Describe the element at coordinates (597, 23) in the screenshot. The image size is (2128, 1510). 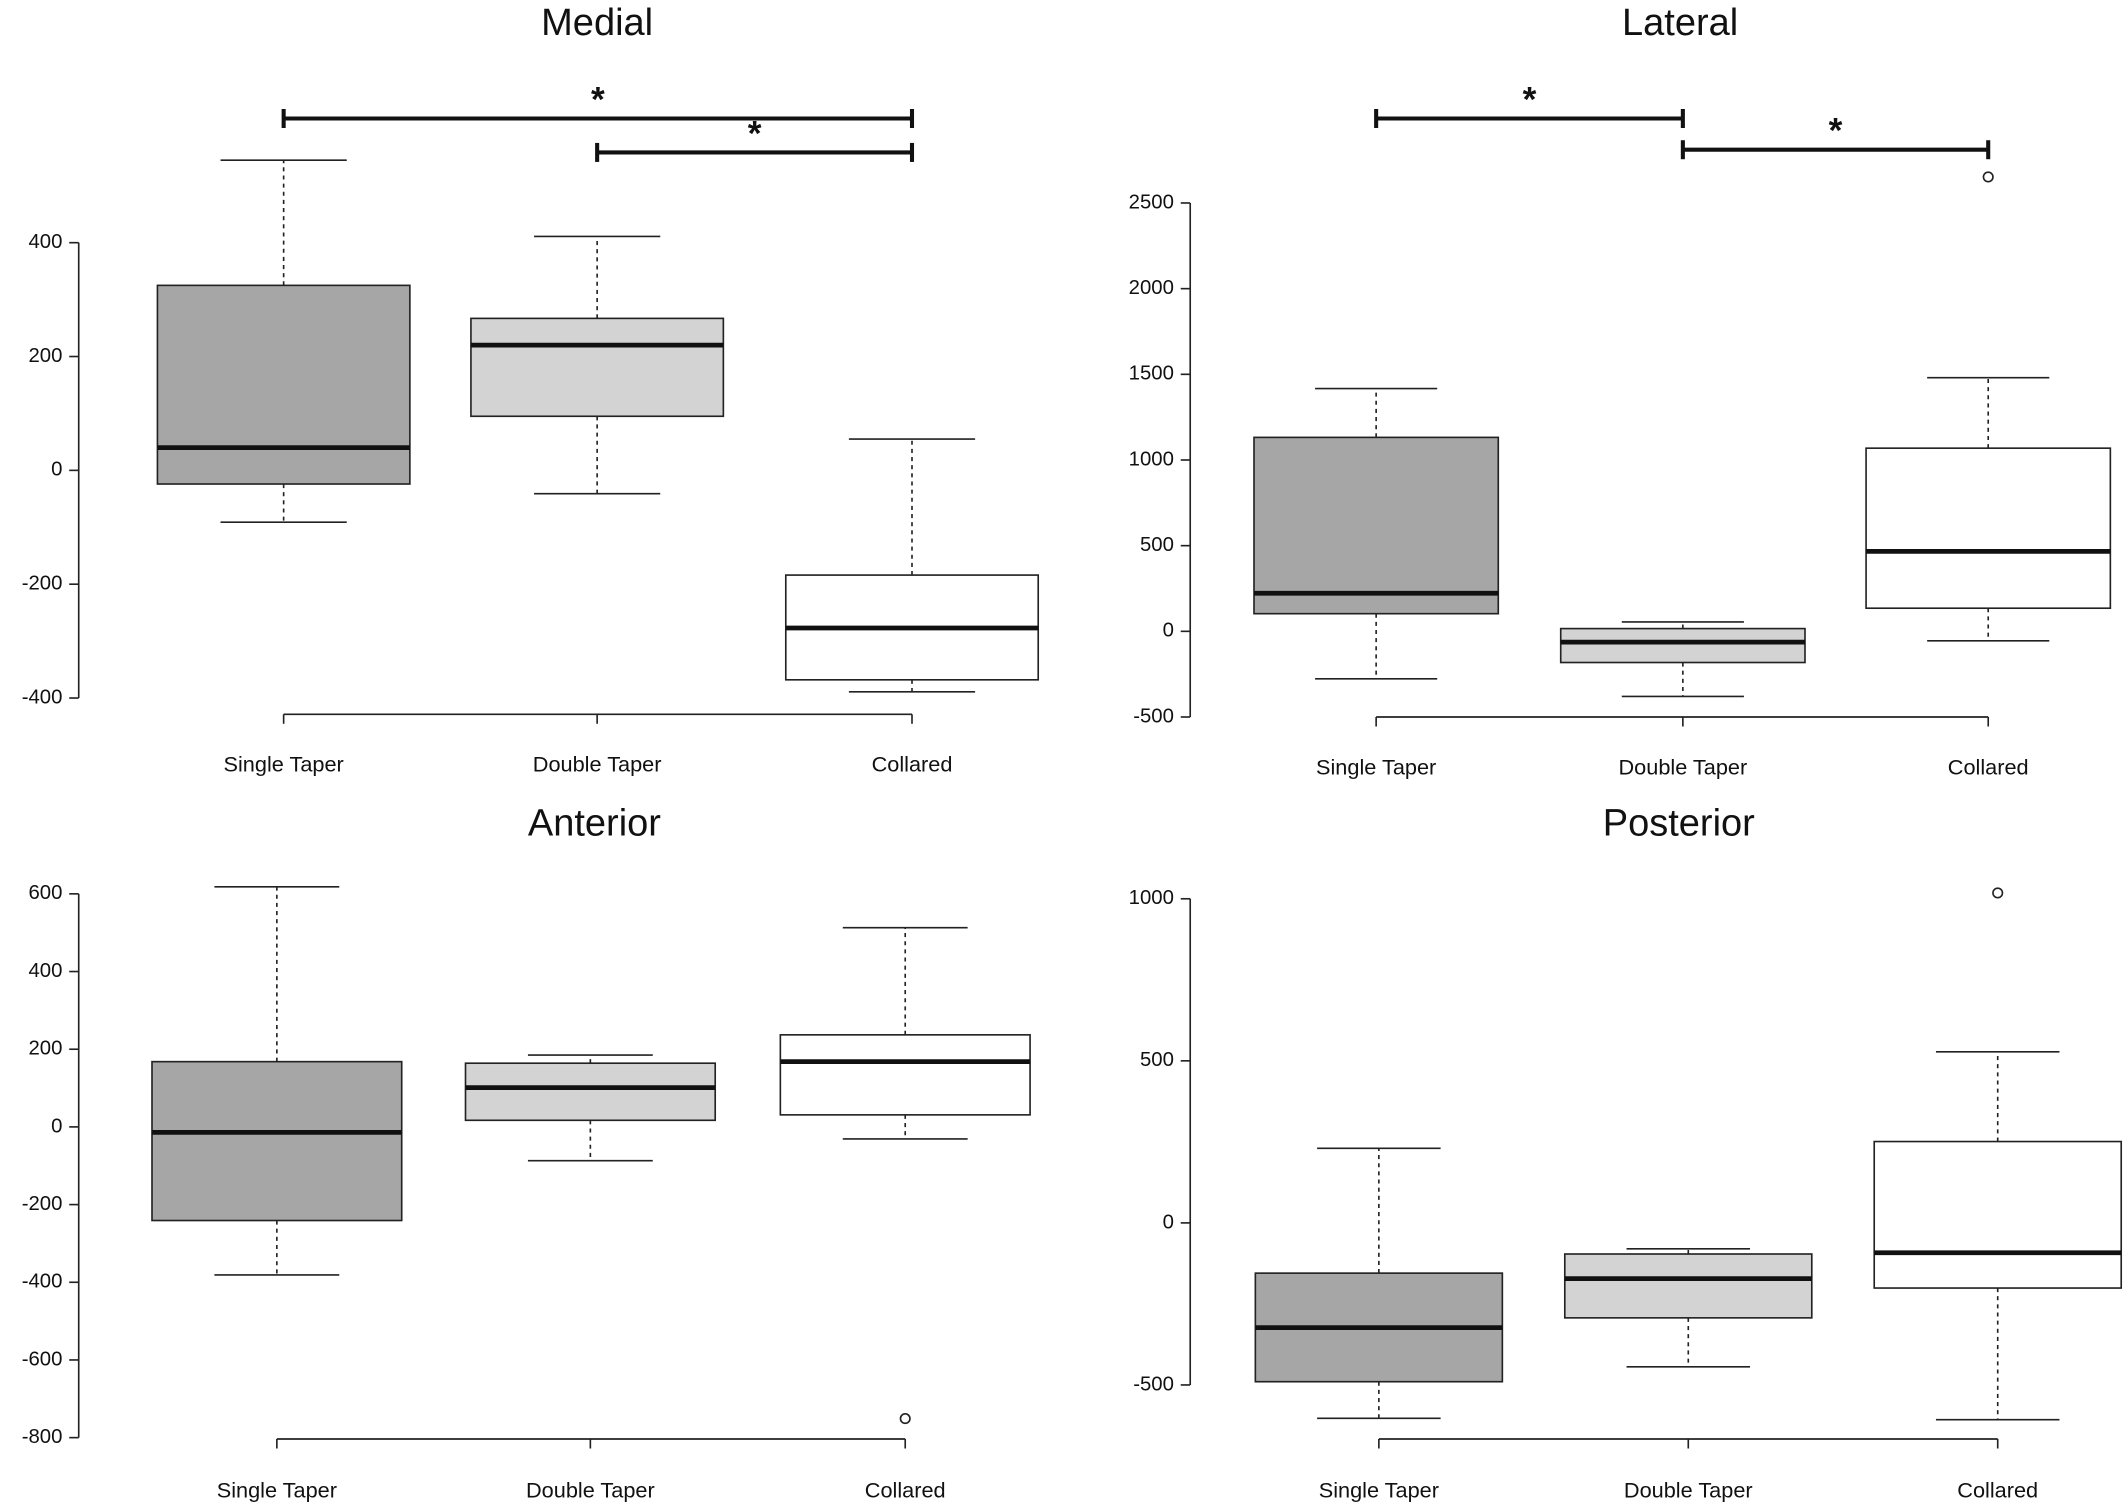
I see `chart-title: Medial` at that location.